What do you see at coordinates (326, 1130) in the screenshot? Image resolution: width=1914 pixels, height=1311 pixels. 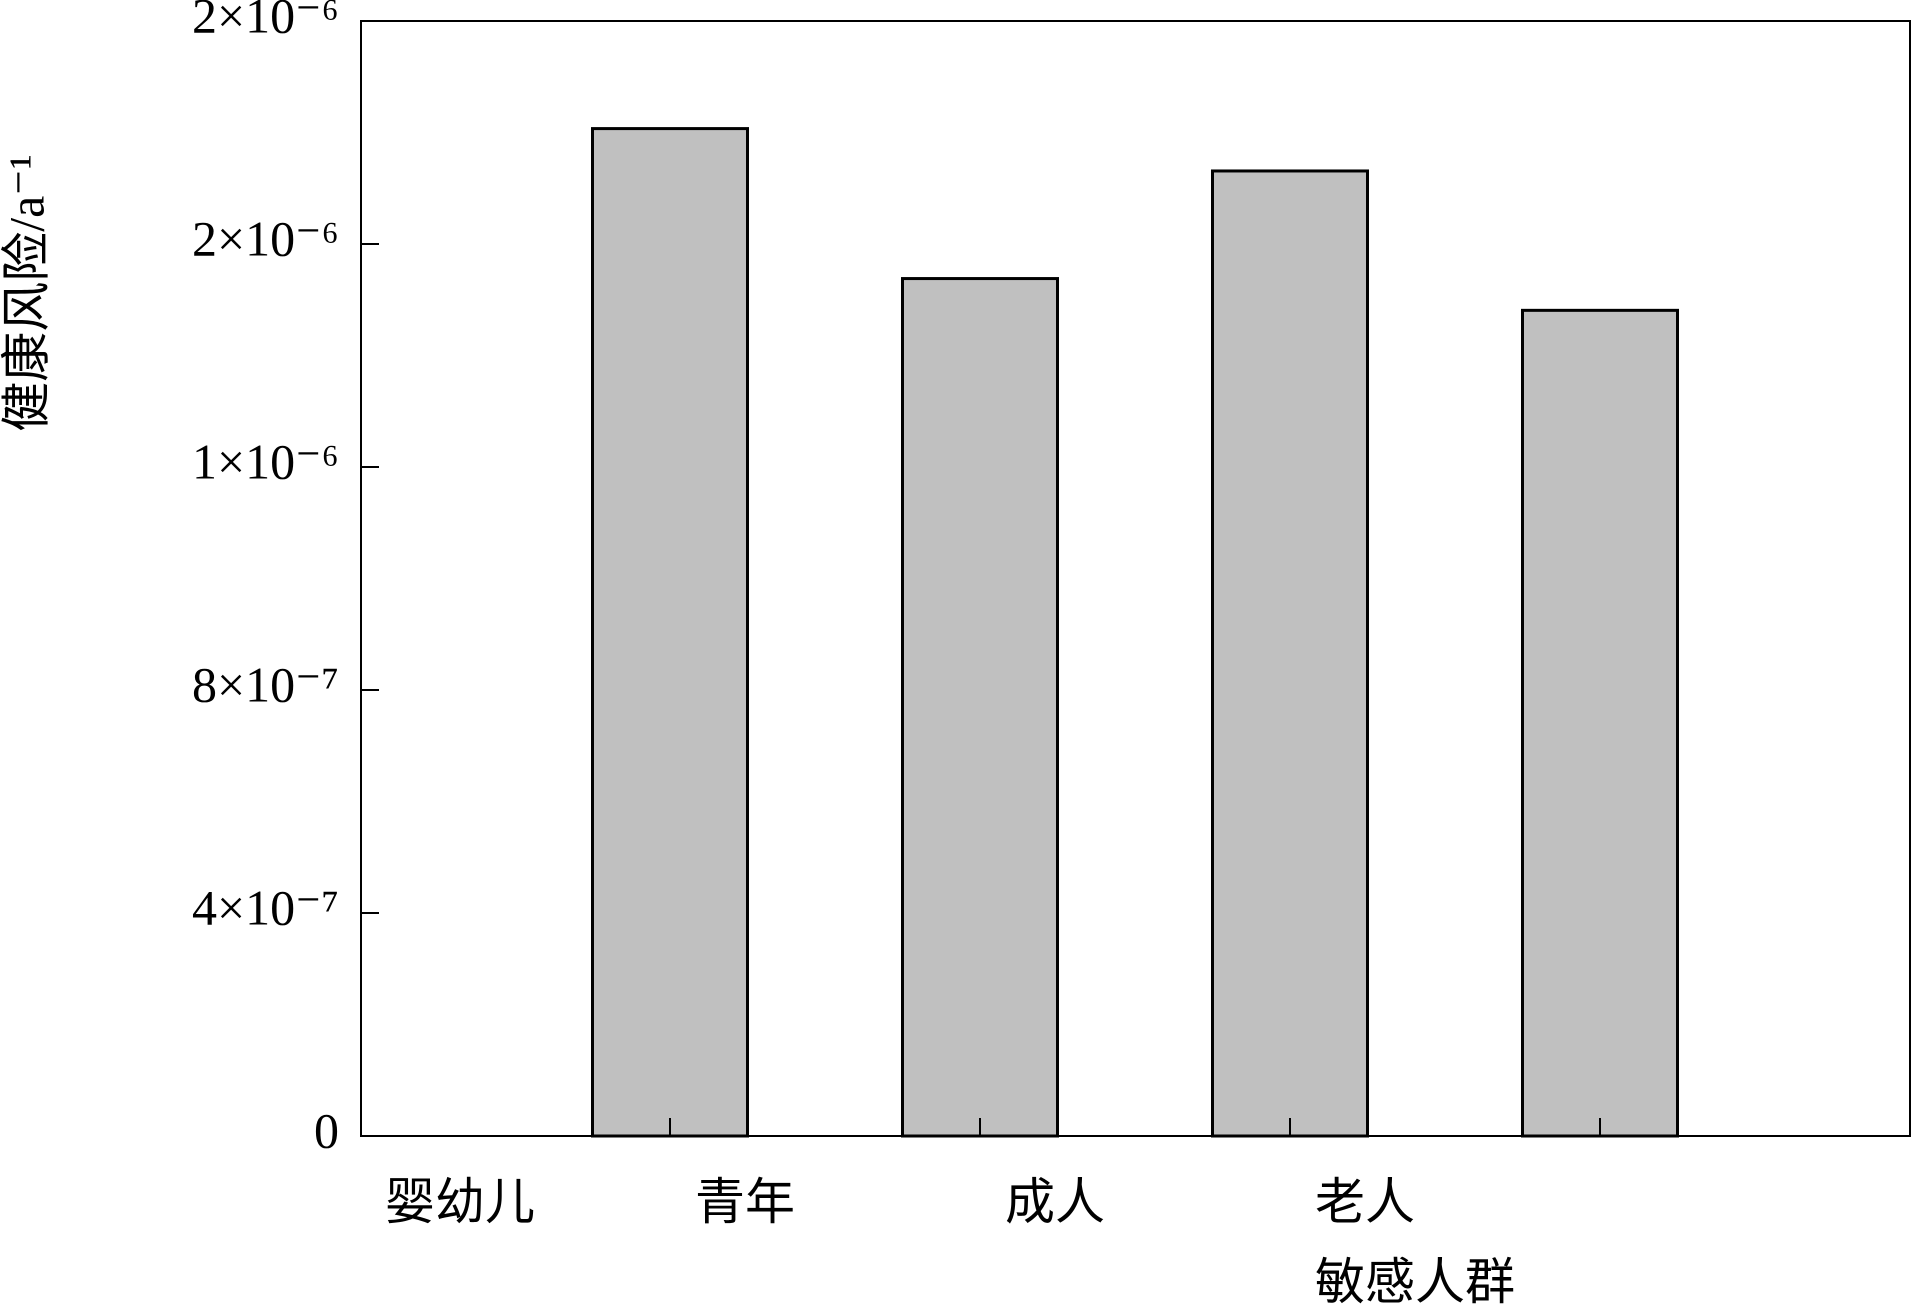 I see `y-tick-label: 0` at bounding box center [326, 1130].